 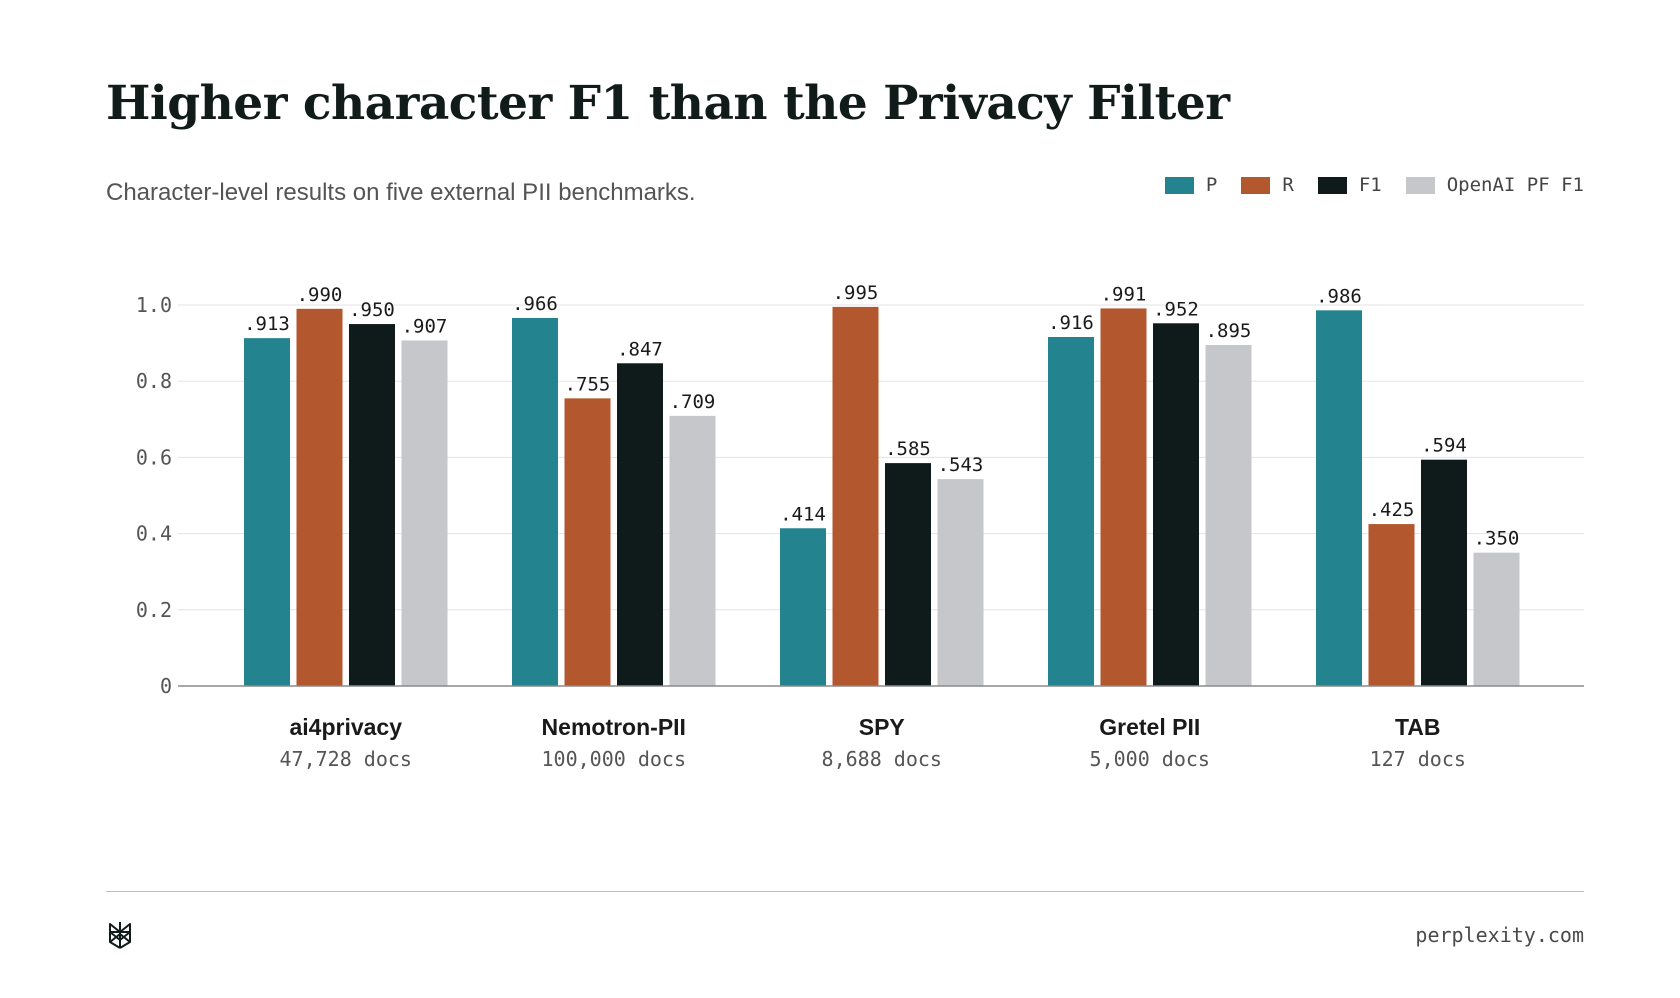 I want to click on legend-label-f1: F1, so click(x=1370, y=185).